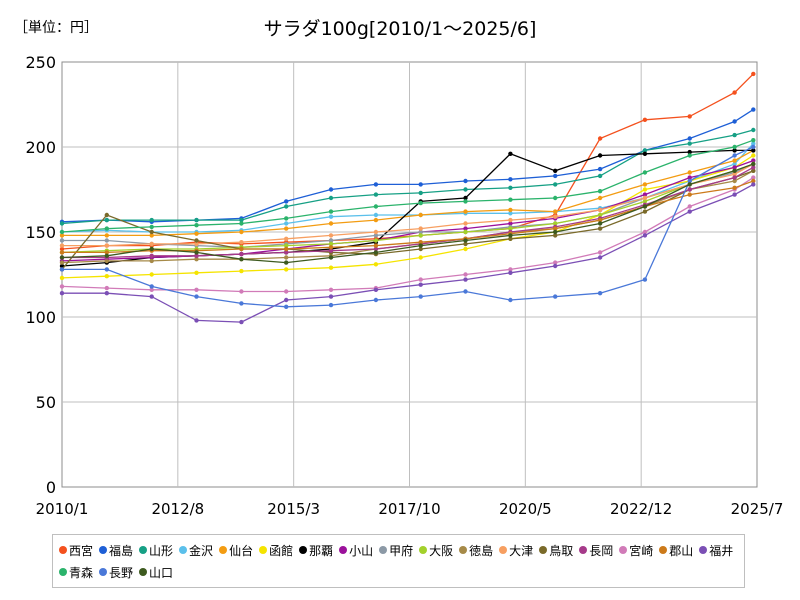  I want to click on x-tick-label: 2020/5, so click(525, 509).